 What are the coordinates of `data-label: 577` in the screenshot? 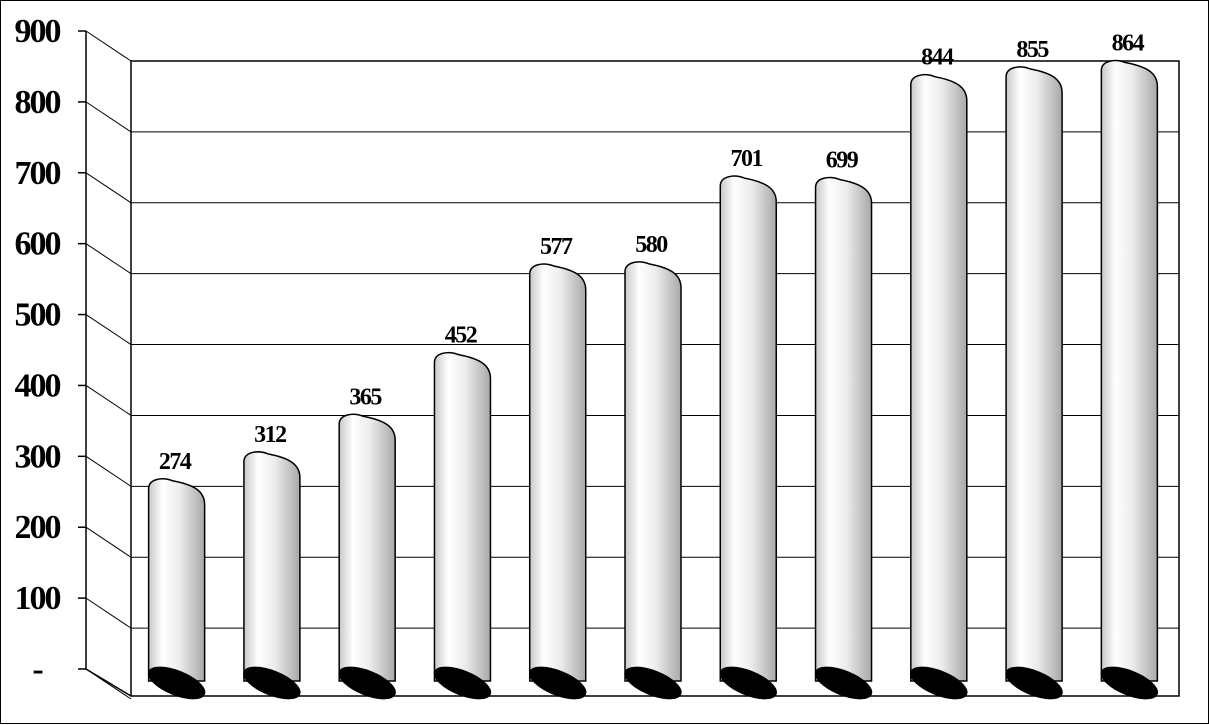 It's located at (556, 247).